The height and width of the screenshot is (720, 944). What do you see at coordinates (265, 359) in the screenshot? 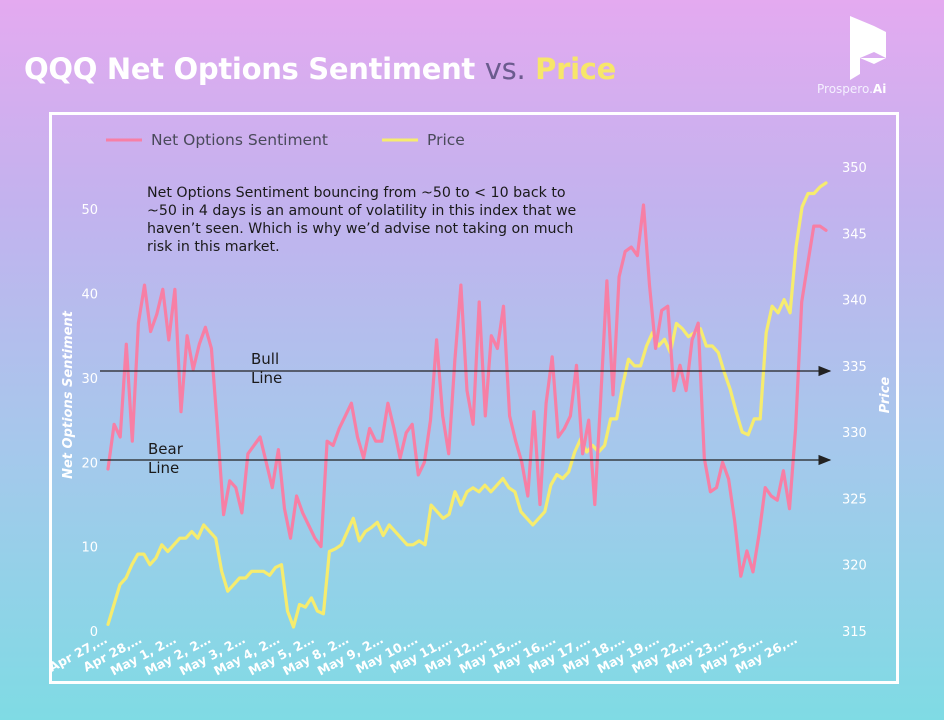
I see `bull-line-label-1: Bull` at bounding box center [265, 359].